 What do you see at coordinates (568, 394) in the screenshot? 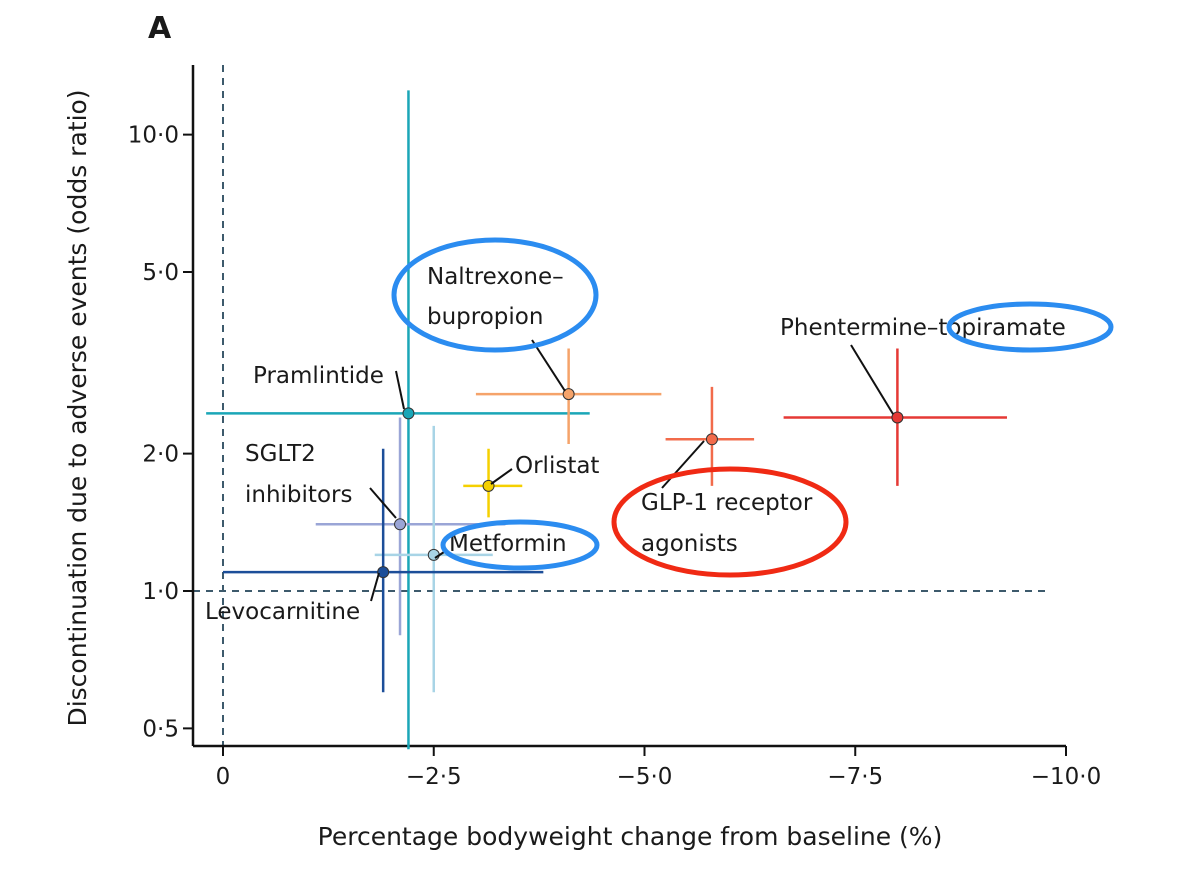
I see `naltrexone-bupropion-point` at bounding box center [568, 394].